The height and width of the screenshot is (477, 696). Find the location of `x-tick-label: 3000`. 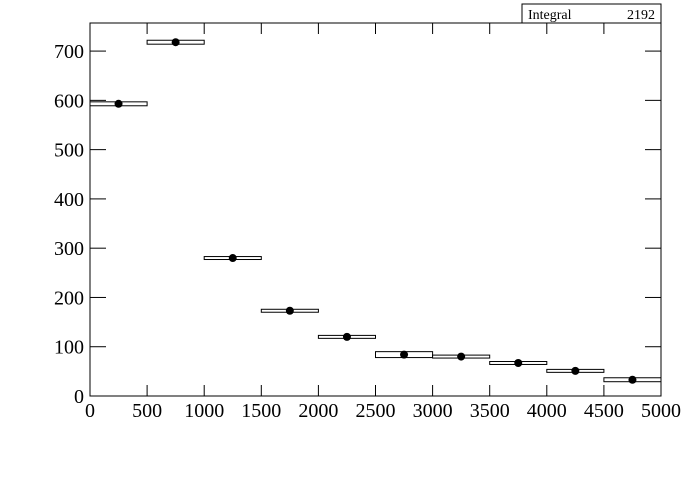

x-tick-label: 3000 is located at coordinates (433, 411).